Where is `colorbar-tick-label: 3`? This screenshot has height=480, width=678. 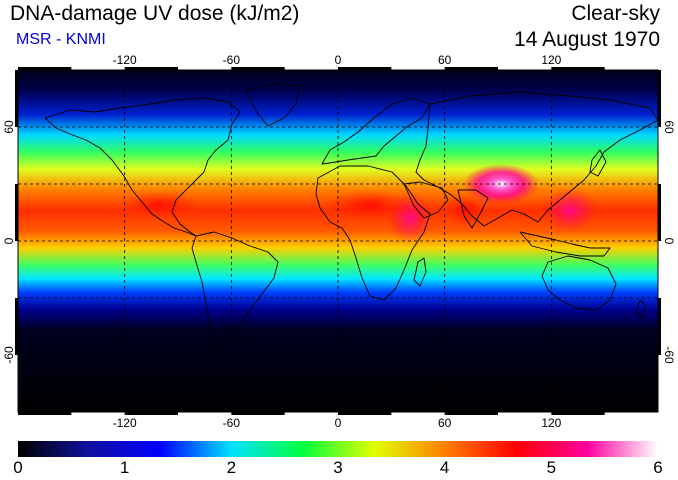
colorbar-tick-label: 3 is located at coordinates (338, 467).